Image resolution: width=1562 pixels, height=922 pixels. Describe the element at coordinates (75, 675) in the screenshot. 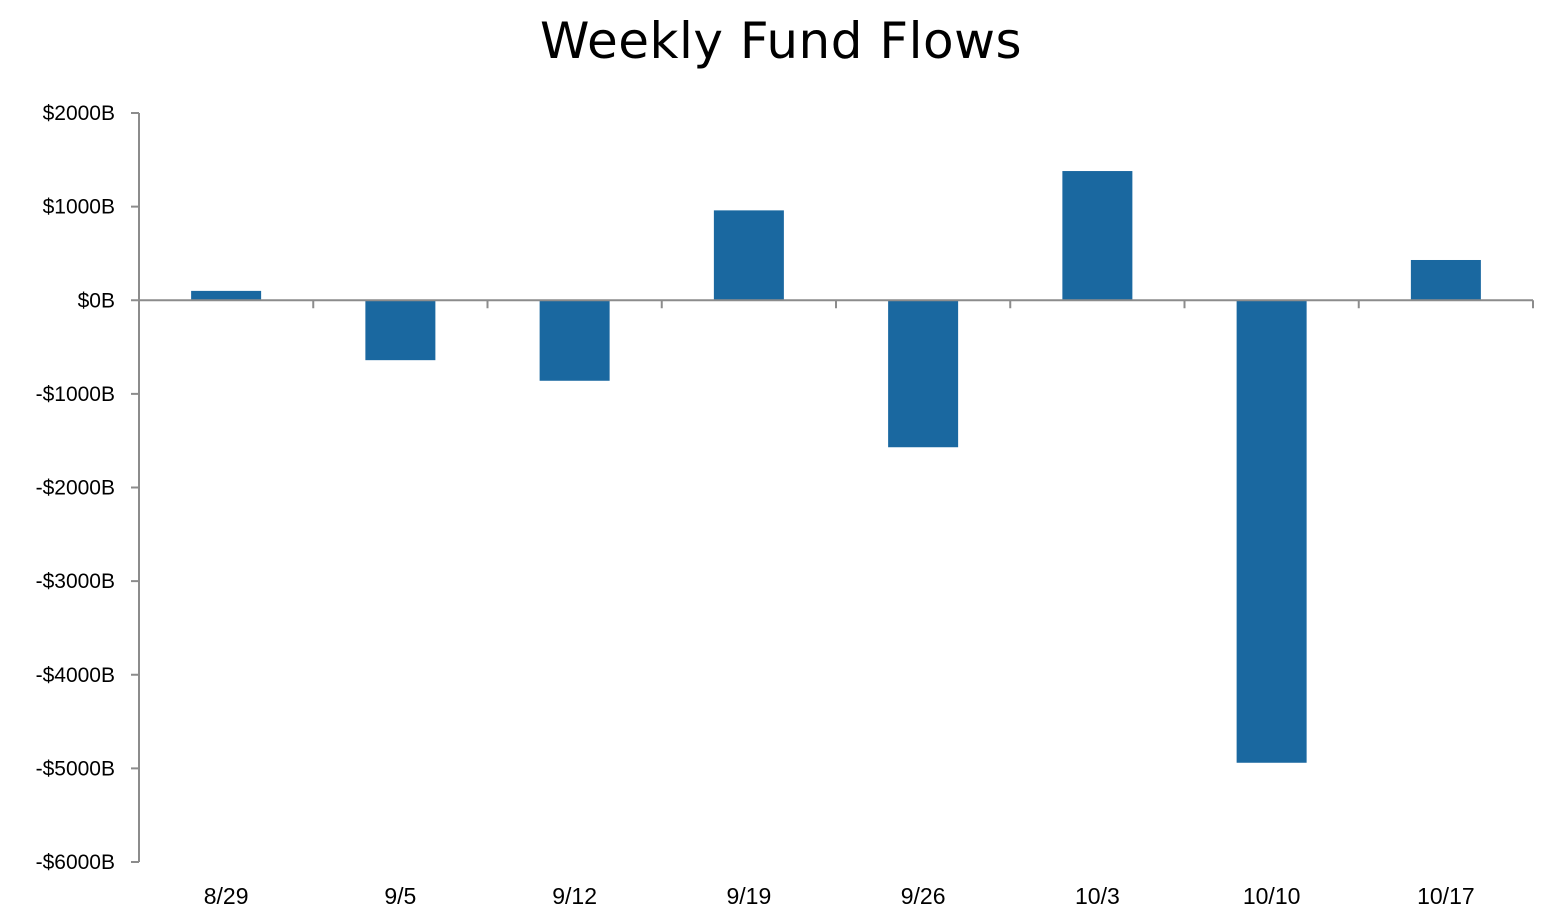

I see `y-tick-label: -$4000B` at that location.